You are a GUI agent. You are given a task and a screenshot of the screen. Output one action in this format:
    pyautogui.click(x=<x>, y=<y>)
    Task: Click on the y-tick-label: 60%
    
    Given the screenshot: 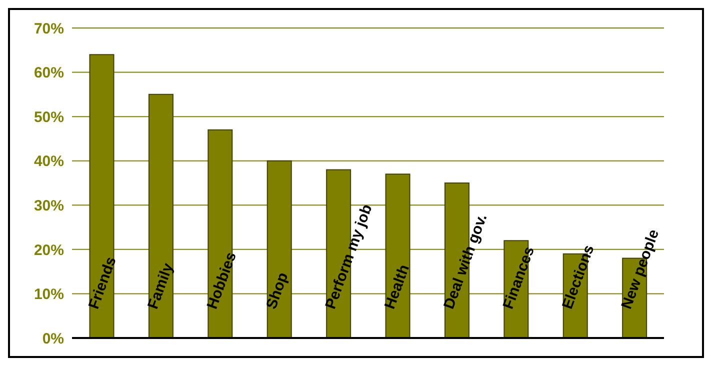 What is the action you would take?
    pyautogui.click(x=49, y=73)
    